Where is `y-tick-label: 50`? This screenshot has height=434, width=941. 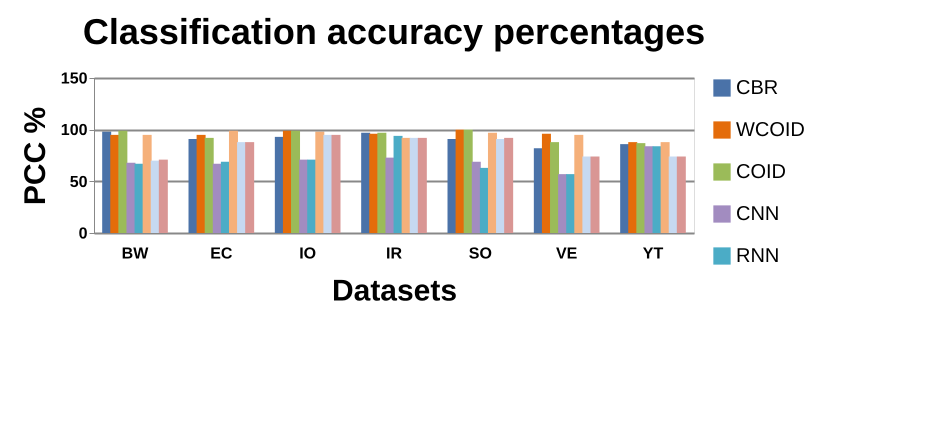 y-tick-label: 50 is located at coordinates (79, 182).